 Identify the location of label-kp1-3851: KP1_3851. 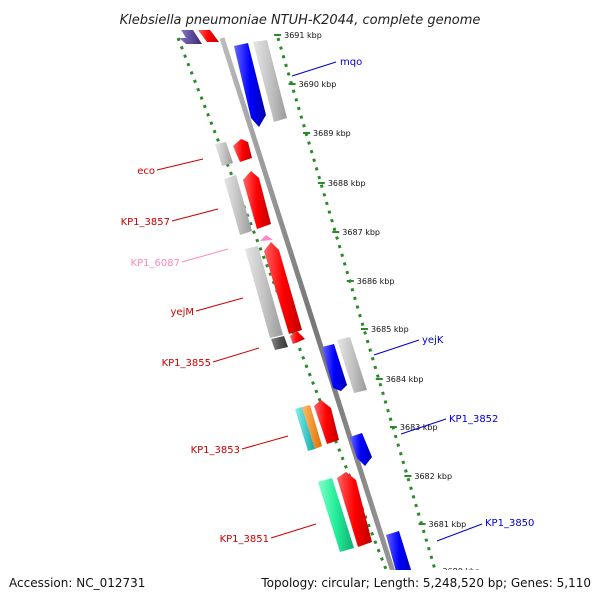
(244, 539).